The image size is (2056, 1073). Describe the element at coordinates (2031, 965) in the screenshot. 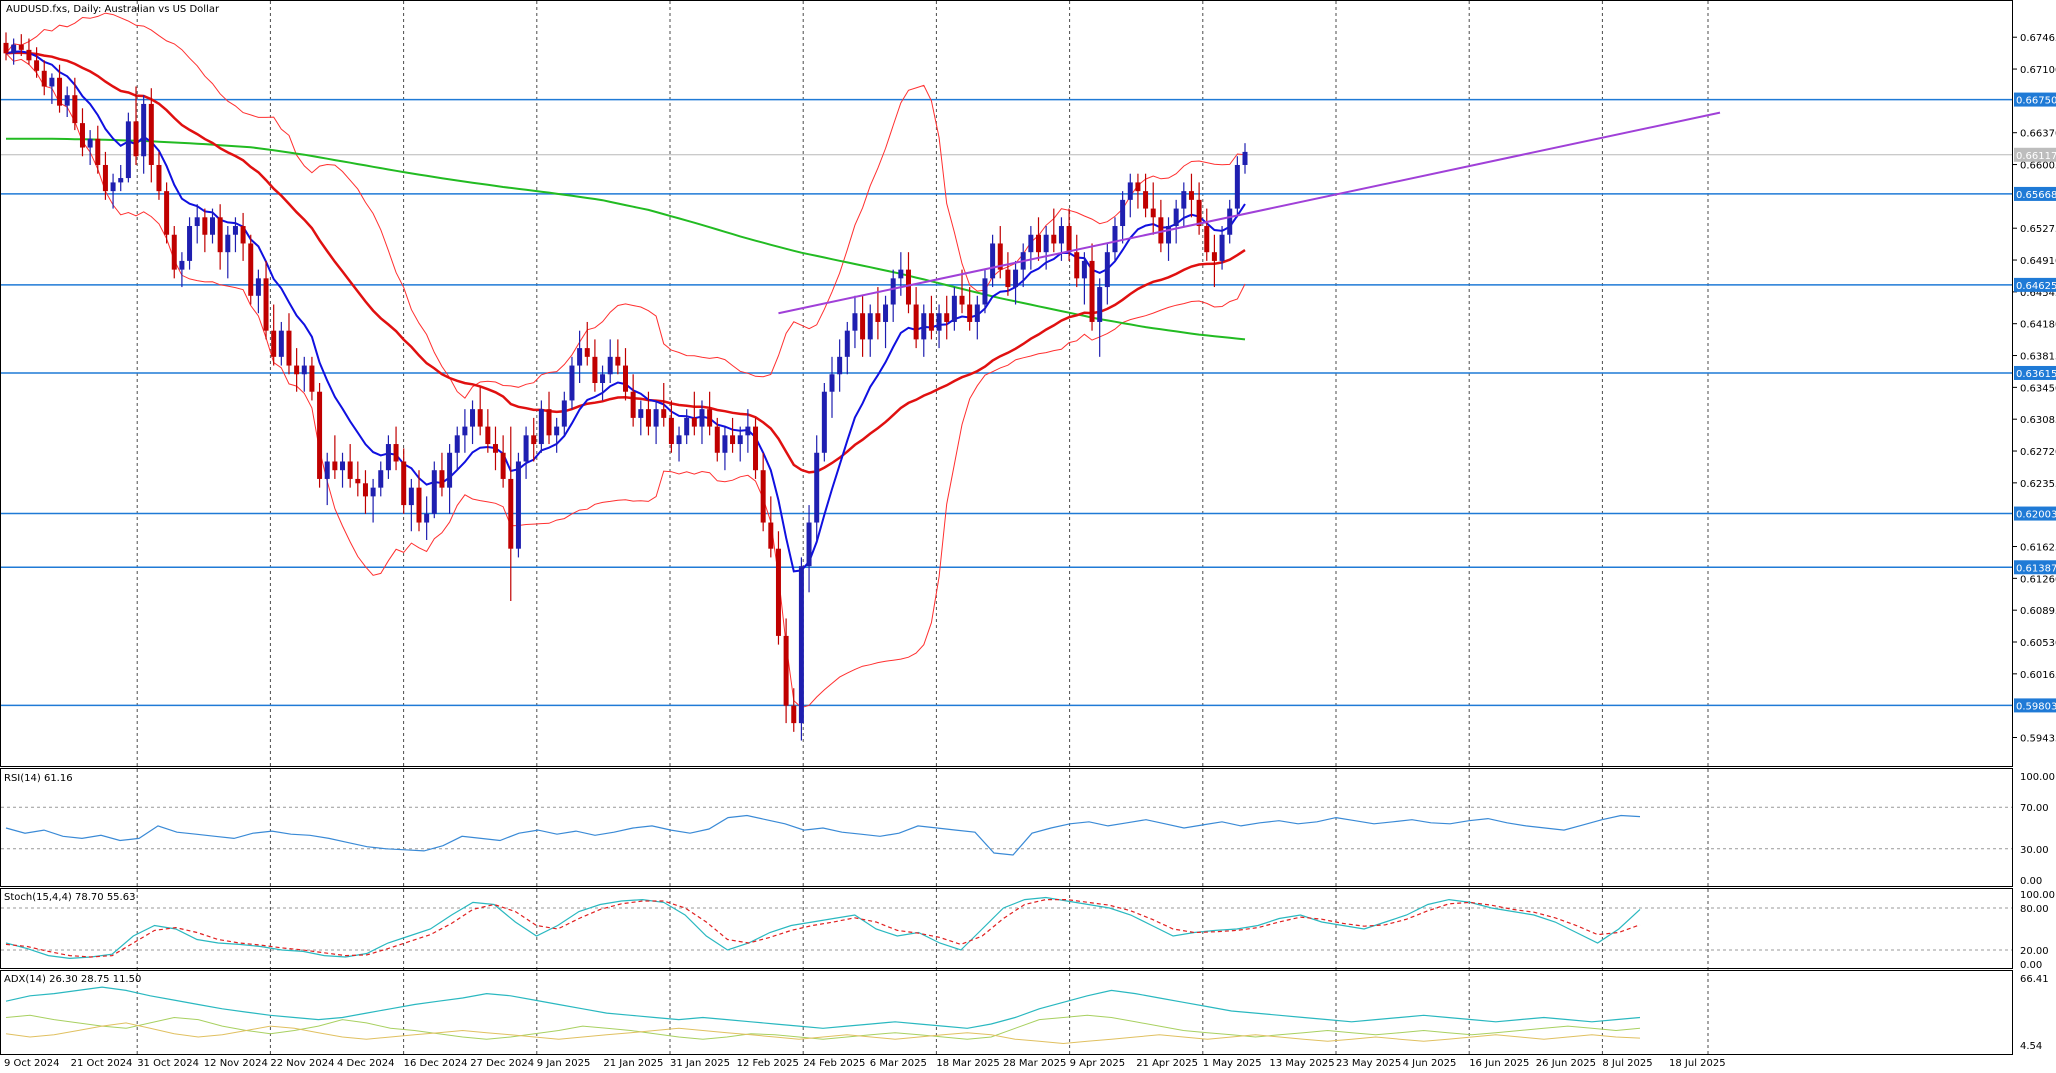

I see `indicator-tick-label: 0.00` at that location.